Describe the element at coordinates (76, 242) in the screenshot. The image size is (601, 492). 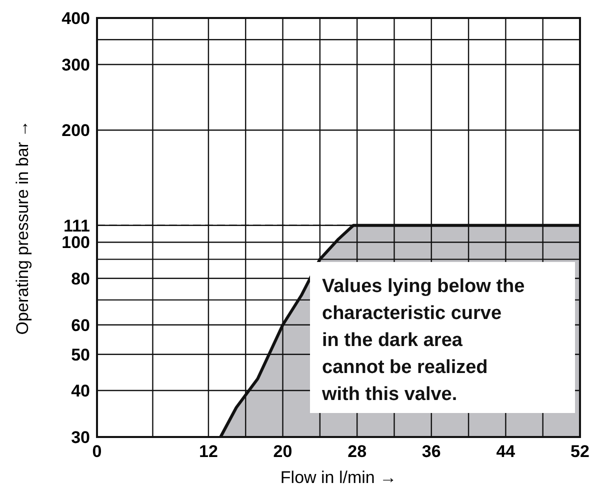
I see `y-tick-label: 100` at that location.